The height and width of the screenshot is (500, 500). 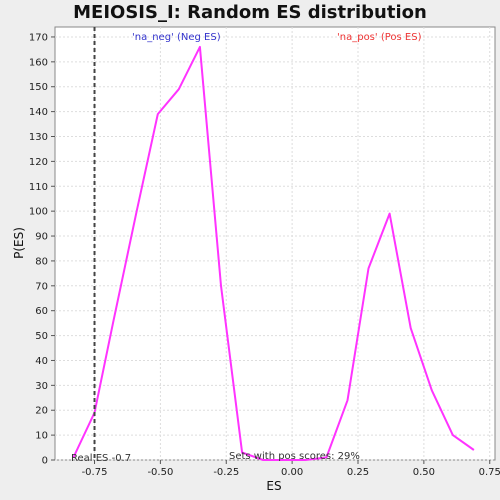 I want to click on y-tick-label: 170, so click(x=38, y=37).